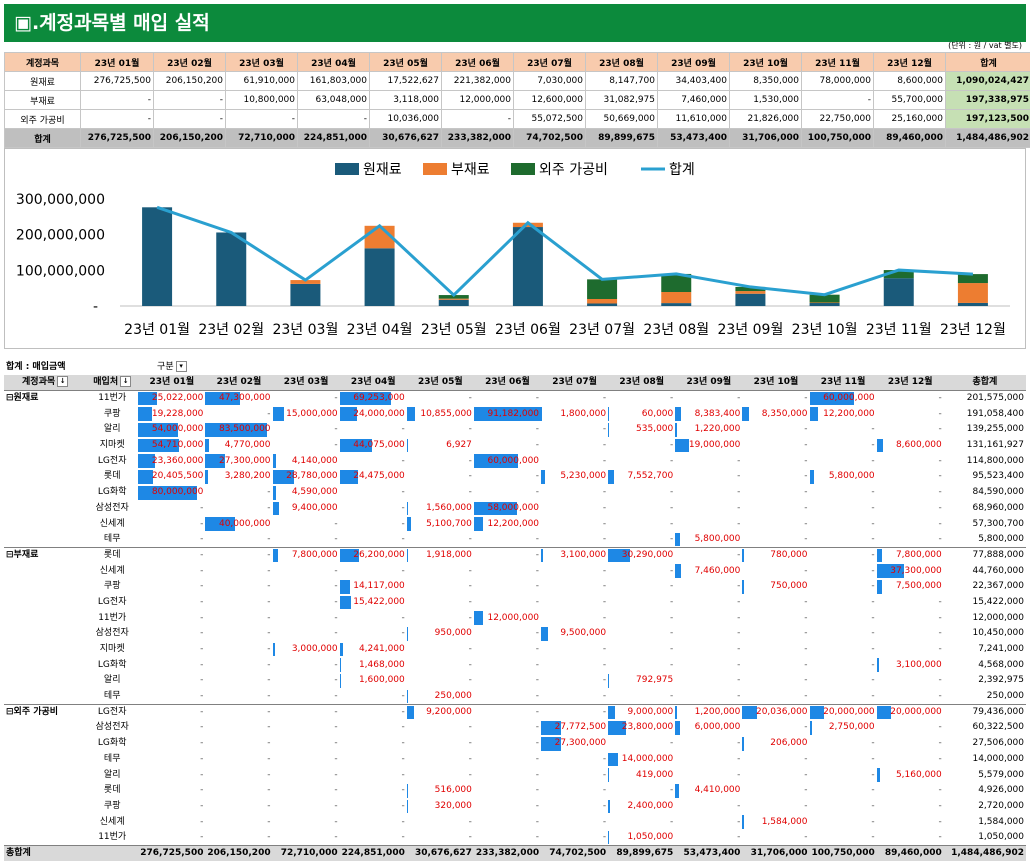 The width and height of the screenshot is (1030, 861). Describe the element at coordinates (843, 477) in the screenshot. I see `pivot-cell: 5,800,000` at that location.